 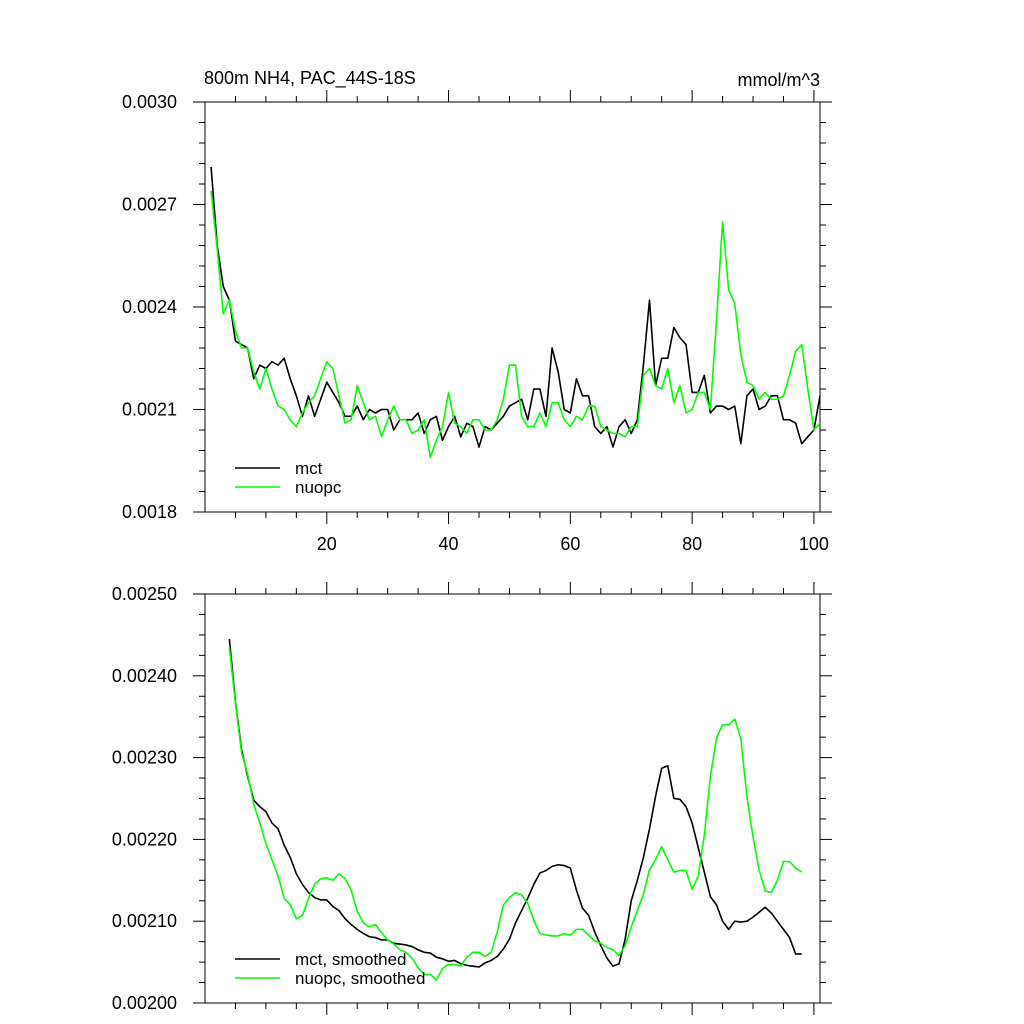 What do you see at coordinates (149, 512) in the screenshot?
I see `y-tick-label: 0.0018` at bounding box center [149, 512].